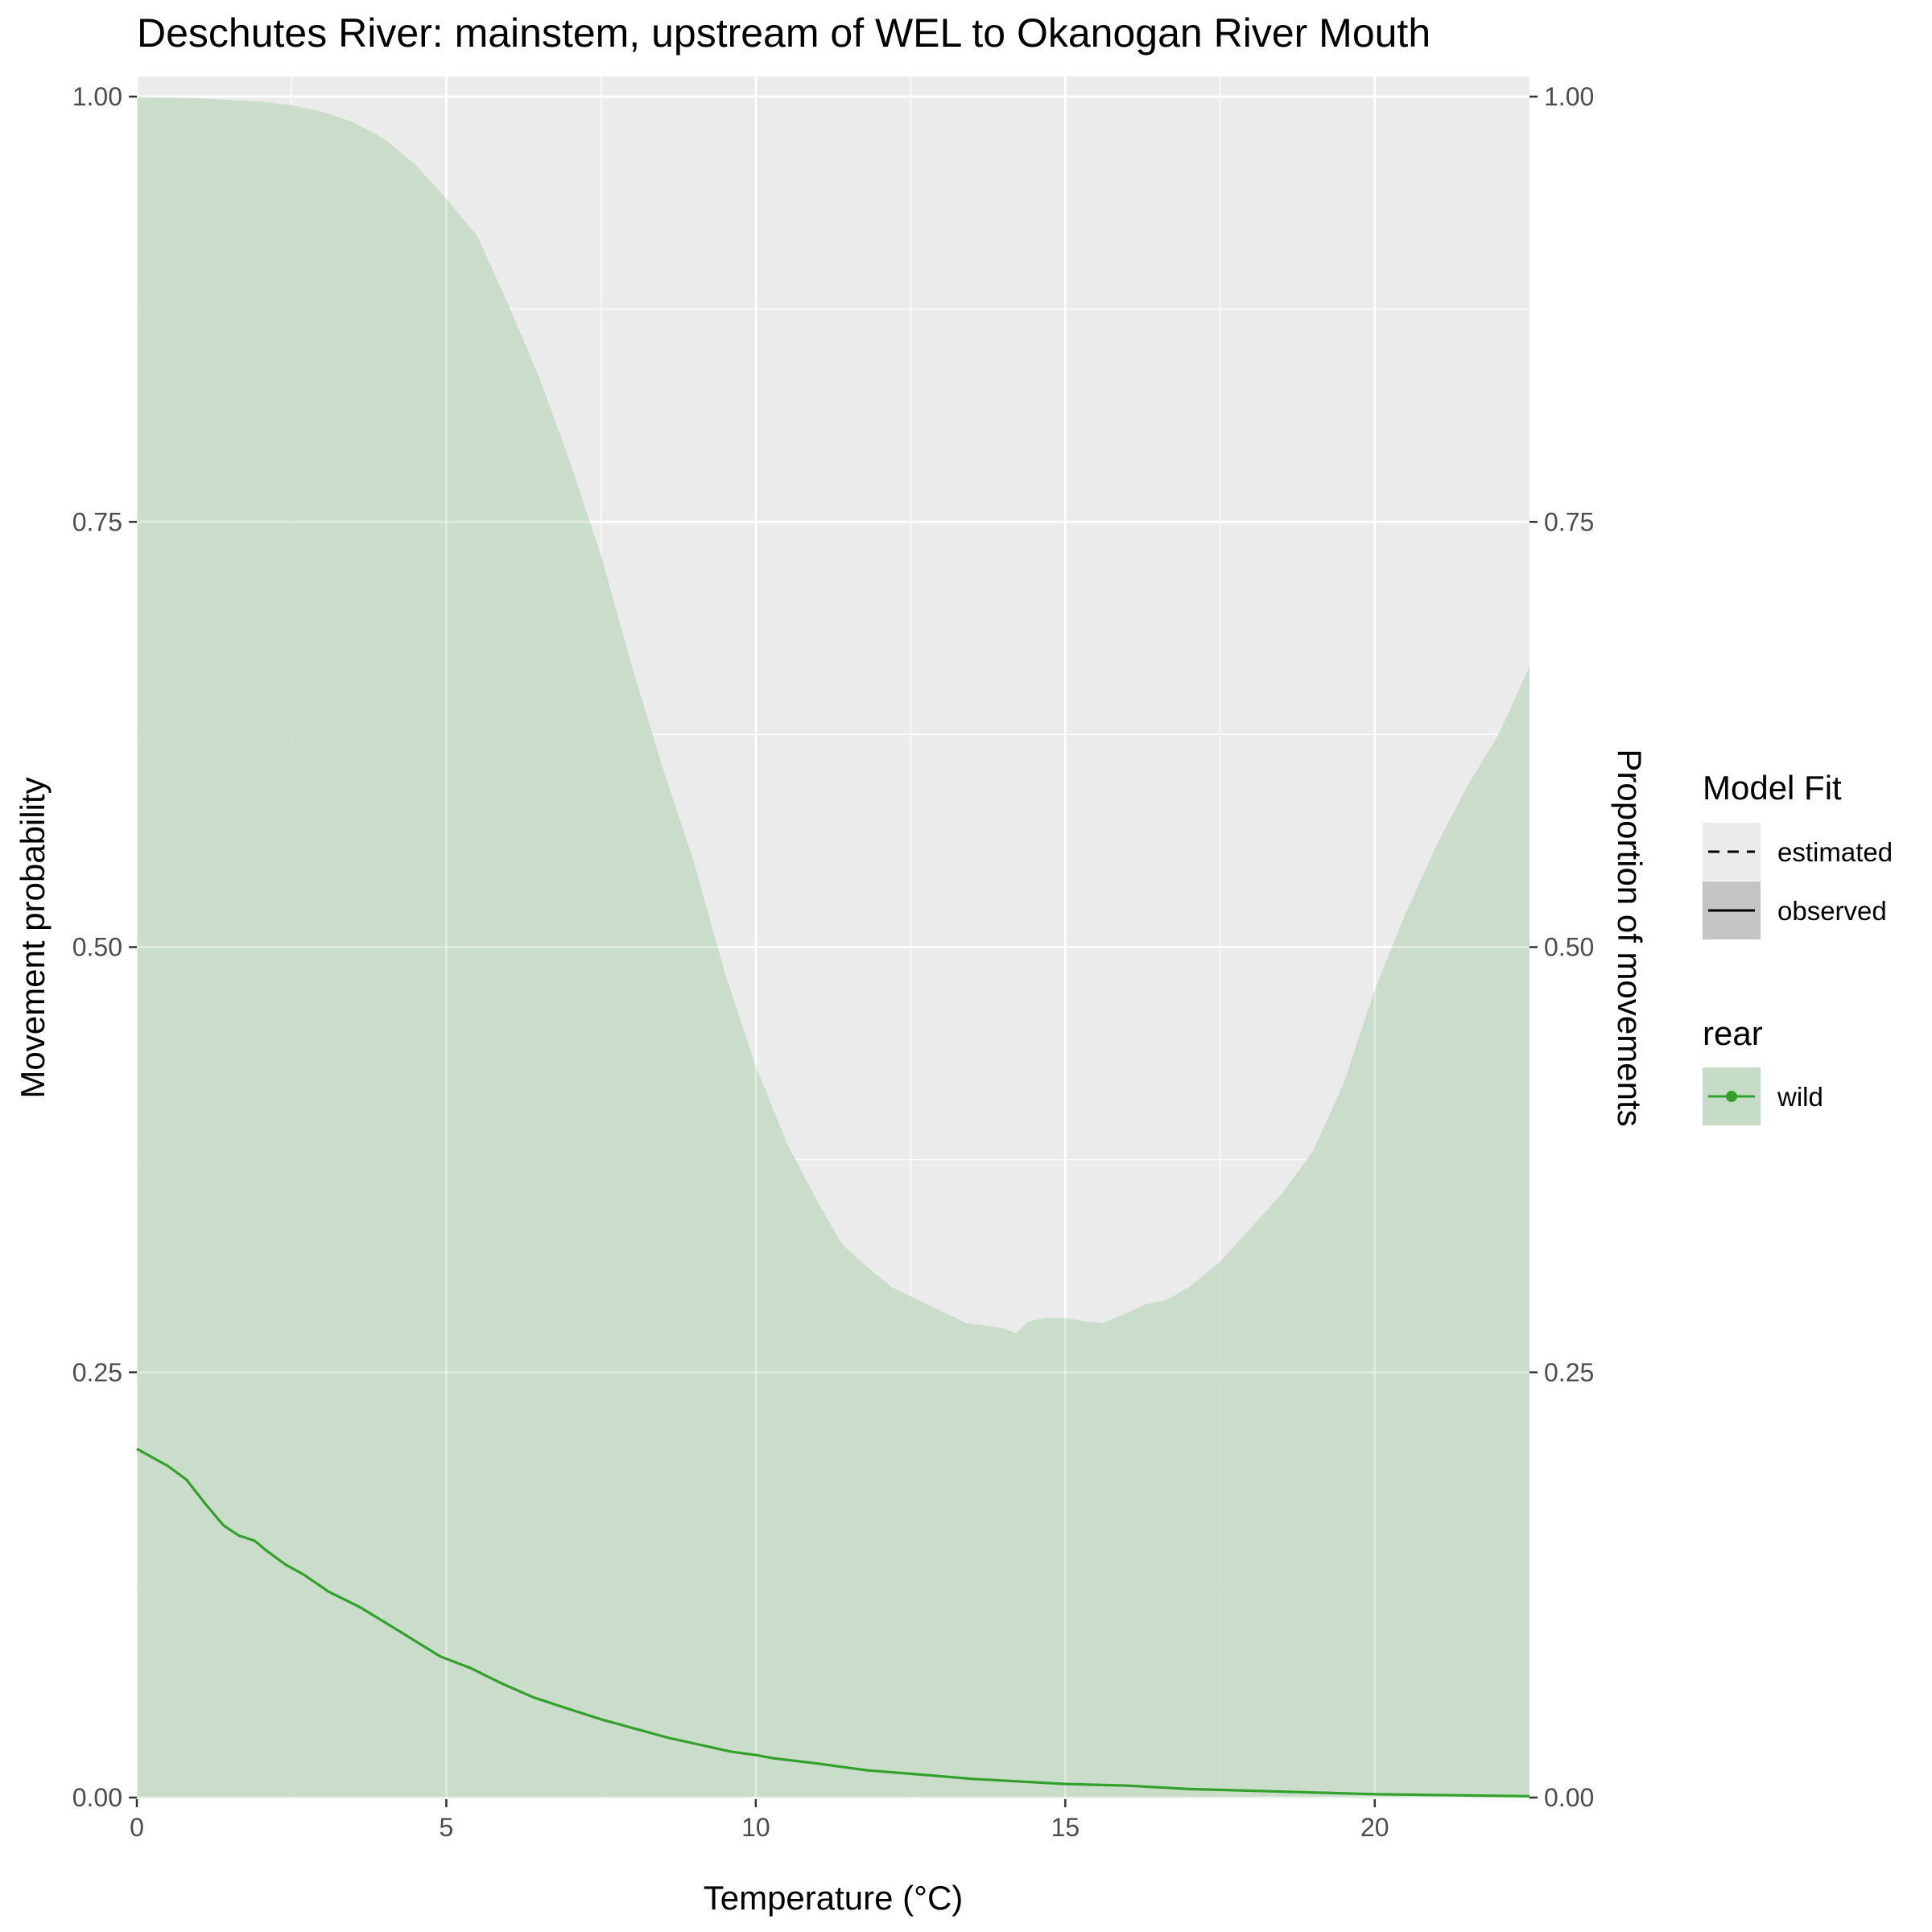  I want to click on legend-title-model-fit: Model Fit, so click(1772, 788).